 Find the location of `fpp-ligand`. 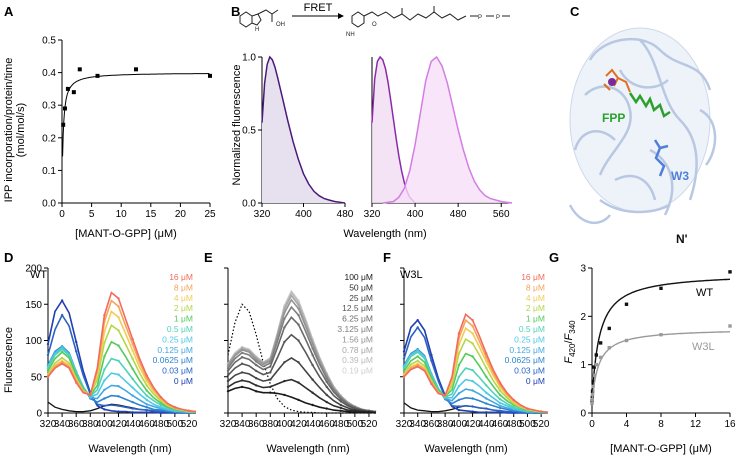

fpp-ligand is located at coordinates (649, 105).